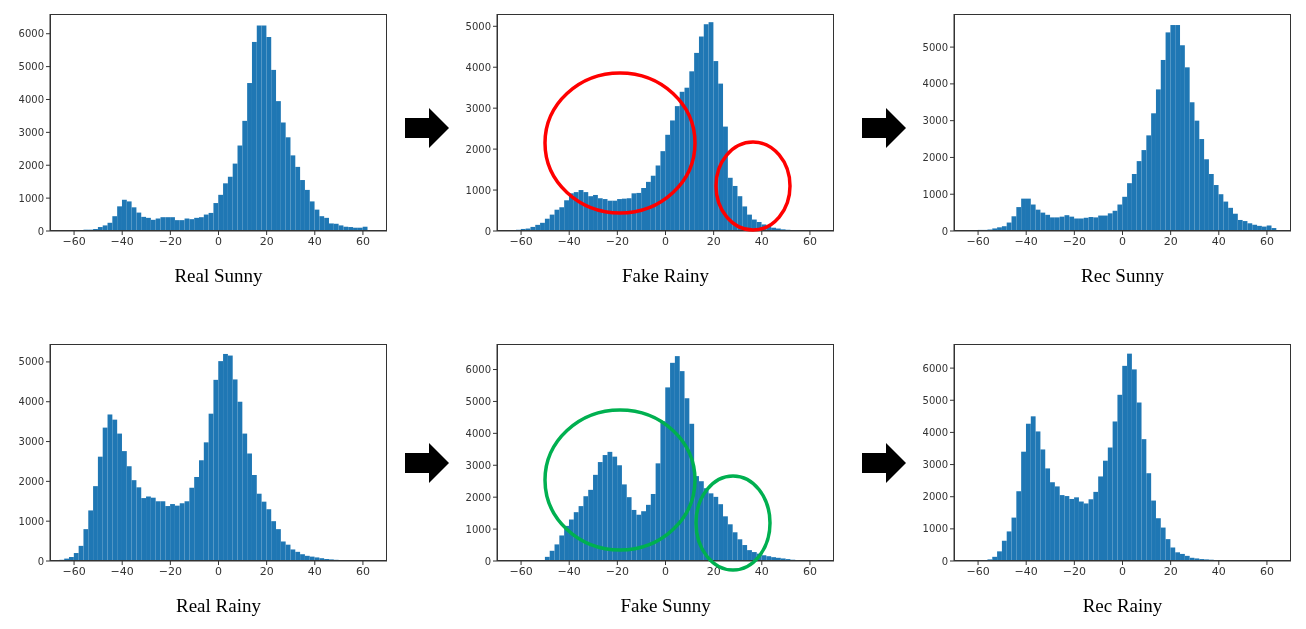  Describe the element at coordinates (1122, 606) in the screenshot. I see `x-axis-title: Rec Rainy` at that location.